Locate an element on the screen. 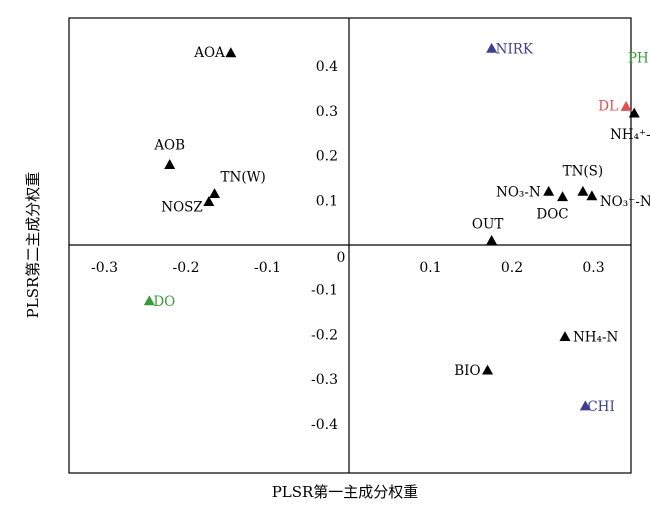  data-point: AOB is located at coordinates (169, 153).